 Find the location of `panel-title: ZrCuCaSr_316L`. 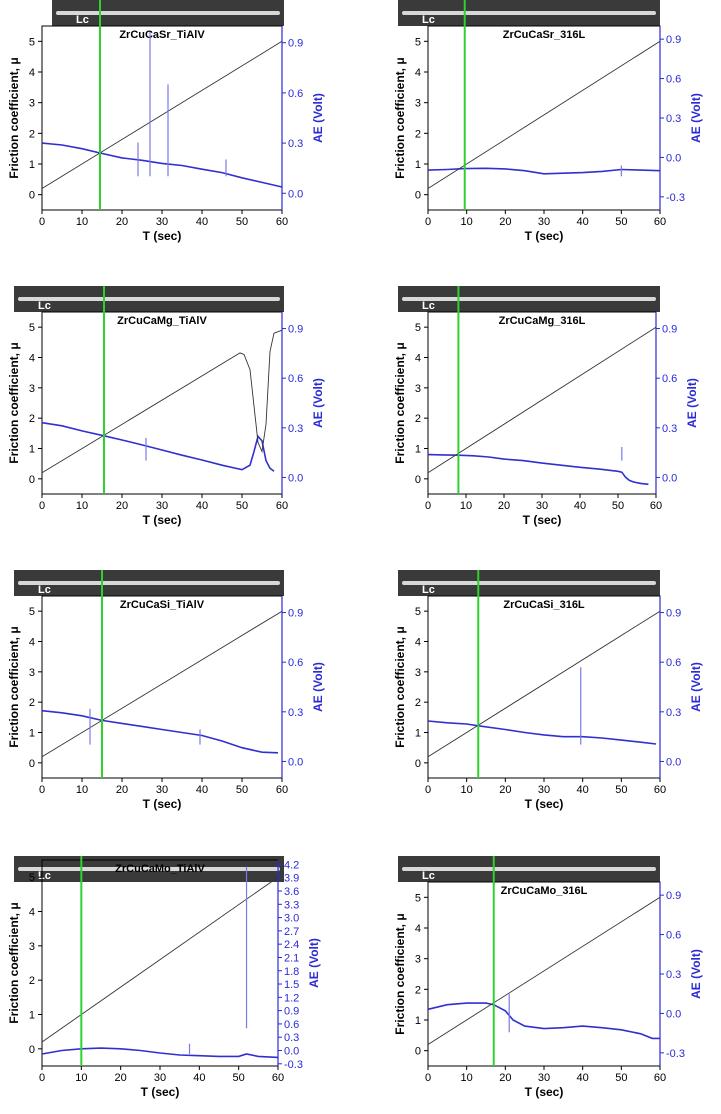

panel-title: ZrCuCaSr_316L is located at coordinates (544, 35).